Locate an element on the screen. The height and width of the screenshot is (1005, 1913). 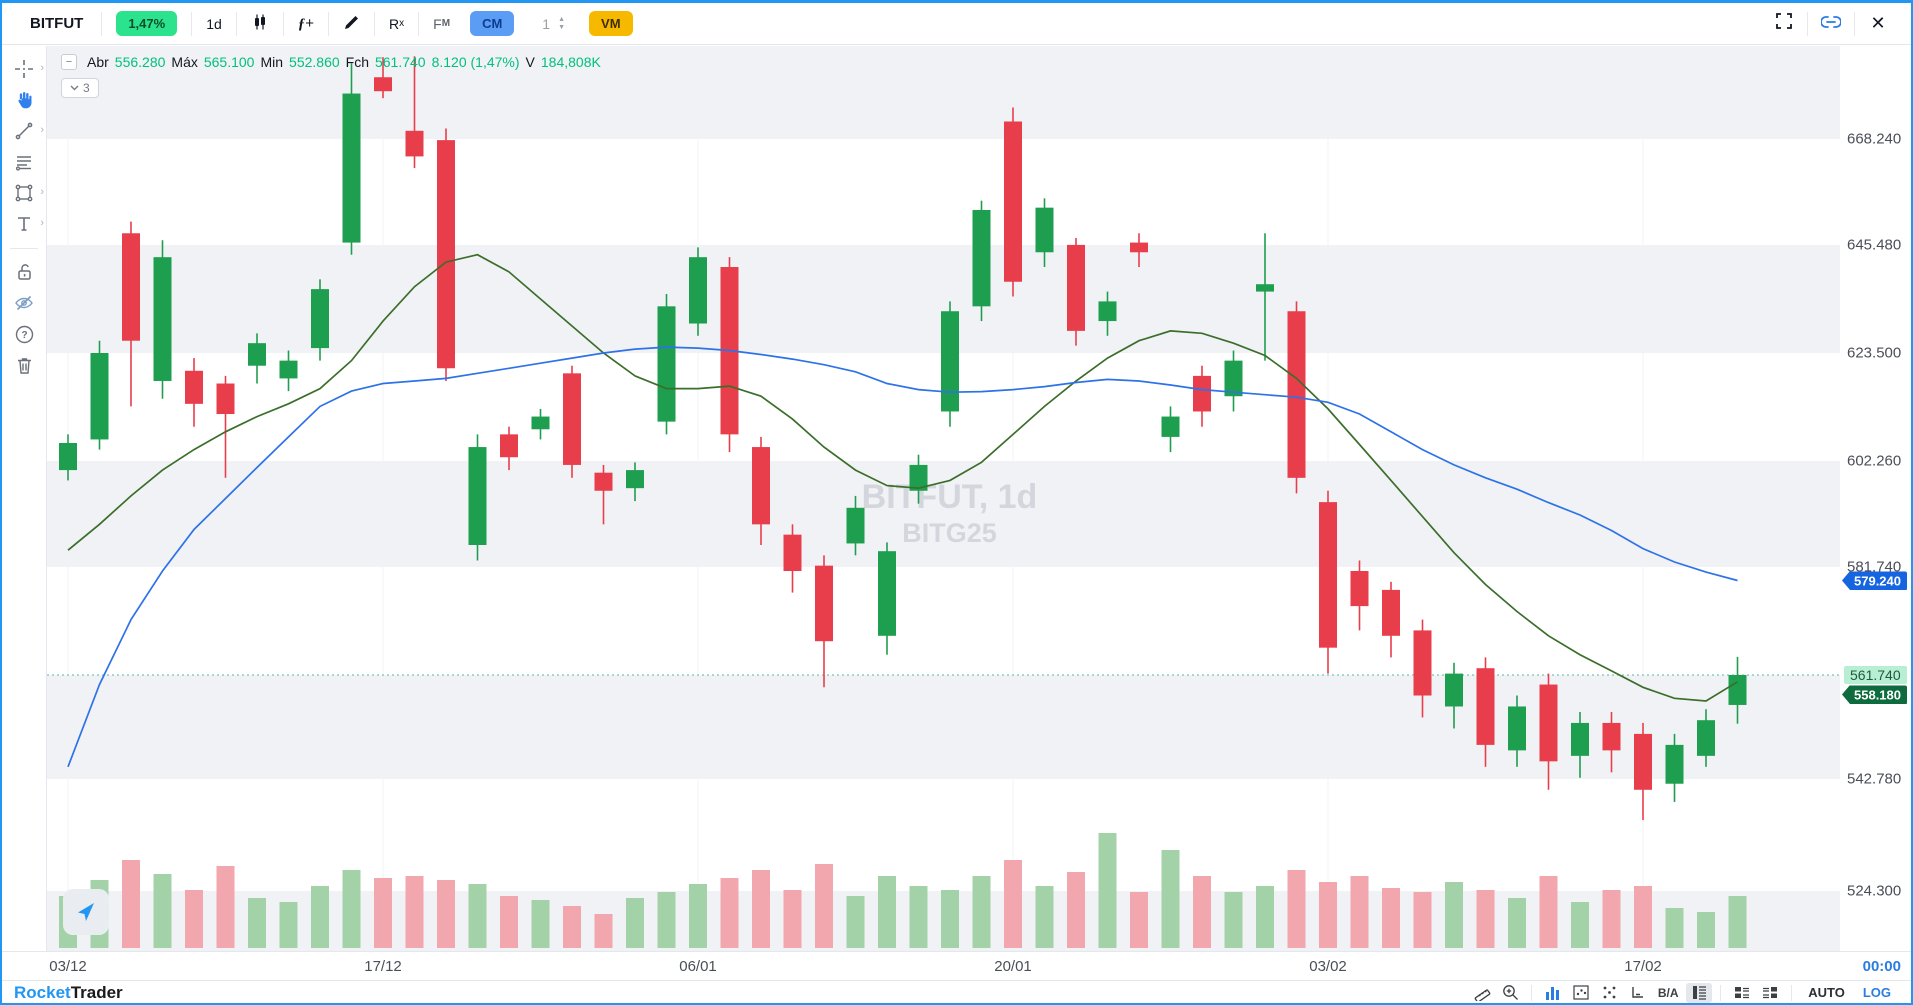
draw-pencil-icon is located at coordinates (351, 24).